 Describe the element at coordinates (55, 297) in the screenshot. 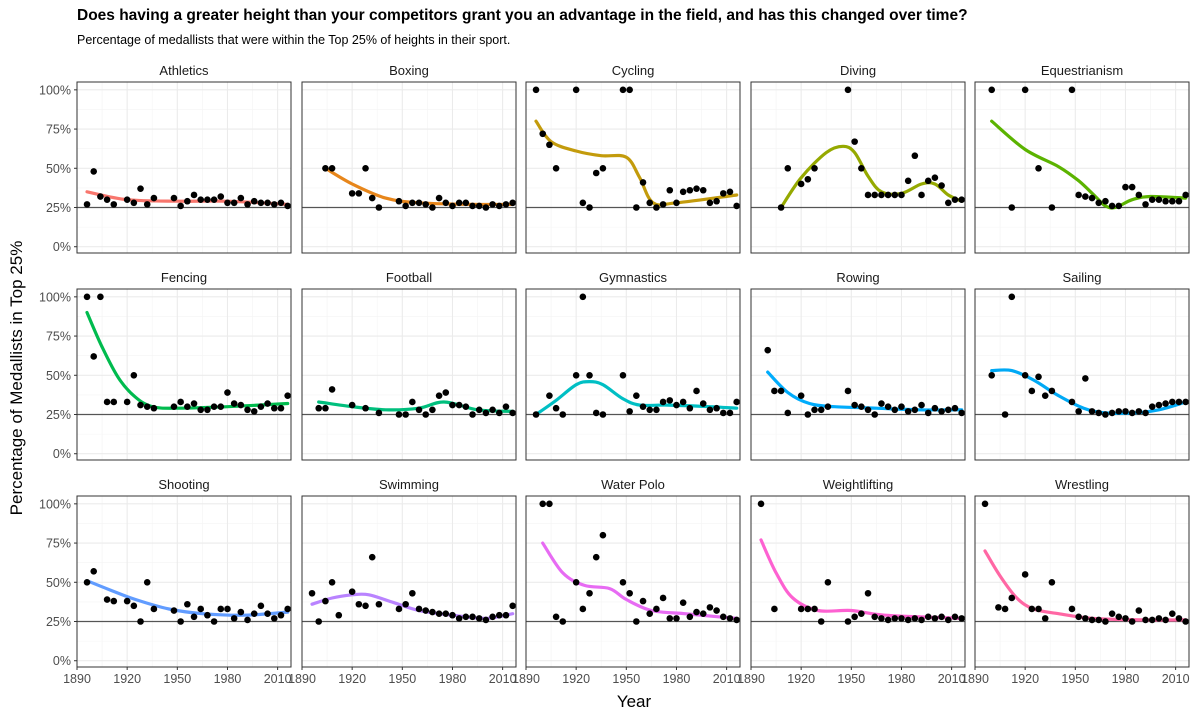

I see `y-tick-label: 100%` at that location.